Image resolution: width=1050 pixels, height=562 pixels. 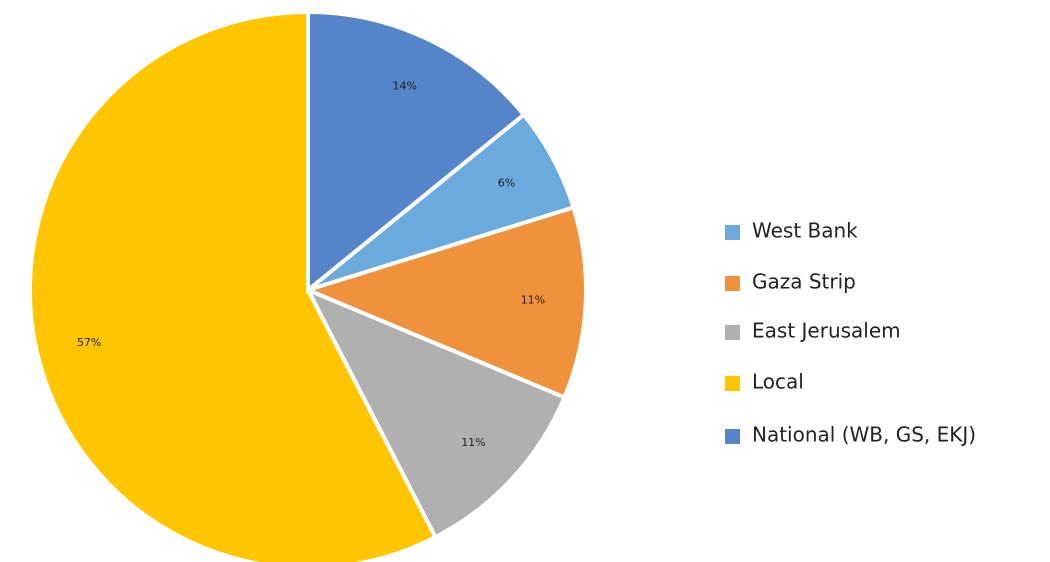 I want to click on legend-label: National (WB, GS, EKJ), so click(x=864, y=435).